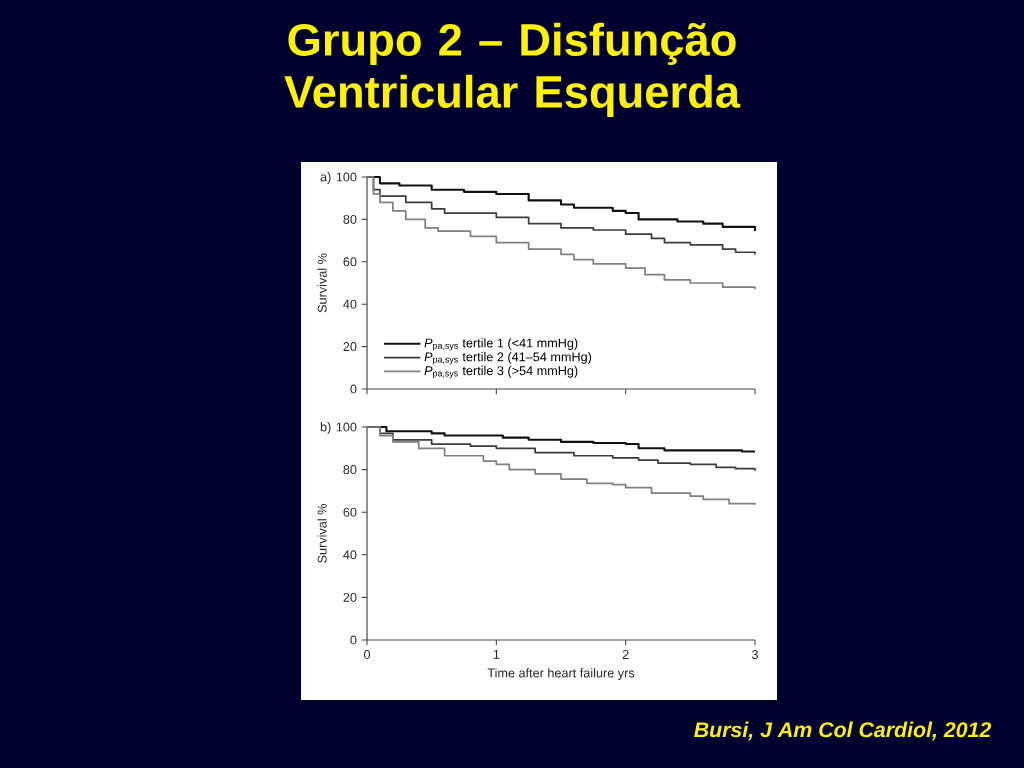 The height and width of the screenshot is (768, 1024). What do you see at coordinates (496, 654) in the screenshot?
I see `x-tick-label: 1` at bounding box center [496, 654].